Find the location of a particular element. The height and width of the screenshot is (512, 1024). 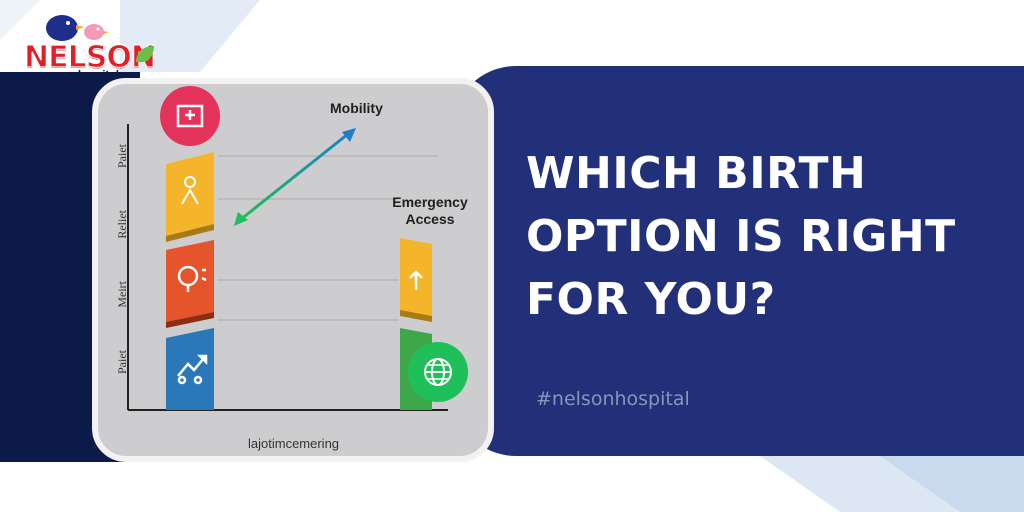

birds-icon is located at coordinates (77, 28).